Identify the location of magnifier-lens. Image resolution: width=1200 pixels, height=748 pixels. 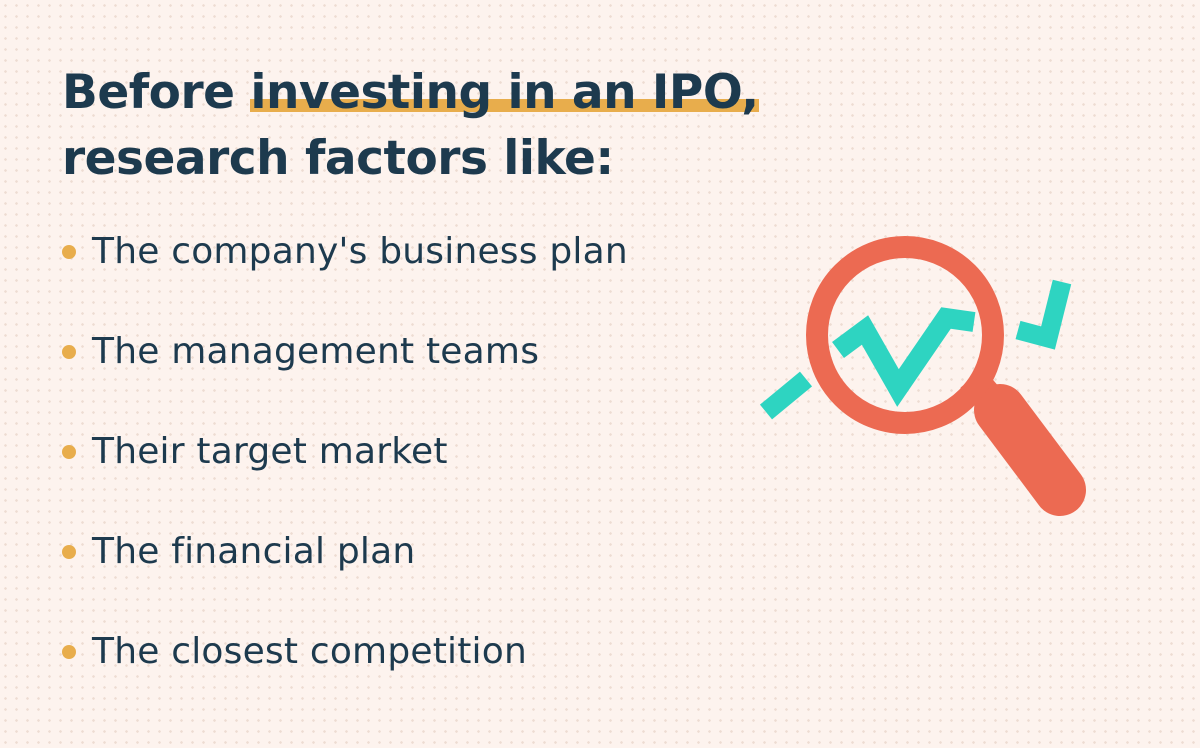
(905, 335).